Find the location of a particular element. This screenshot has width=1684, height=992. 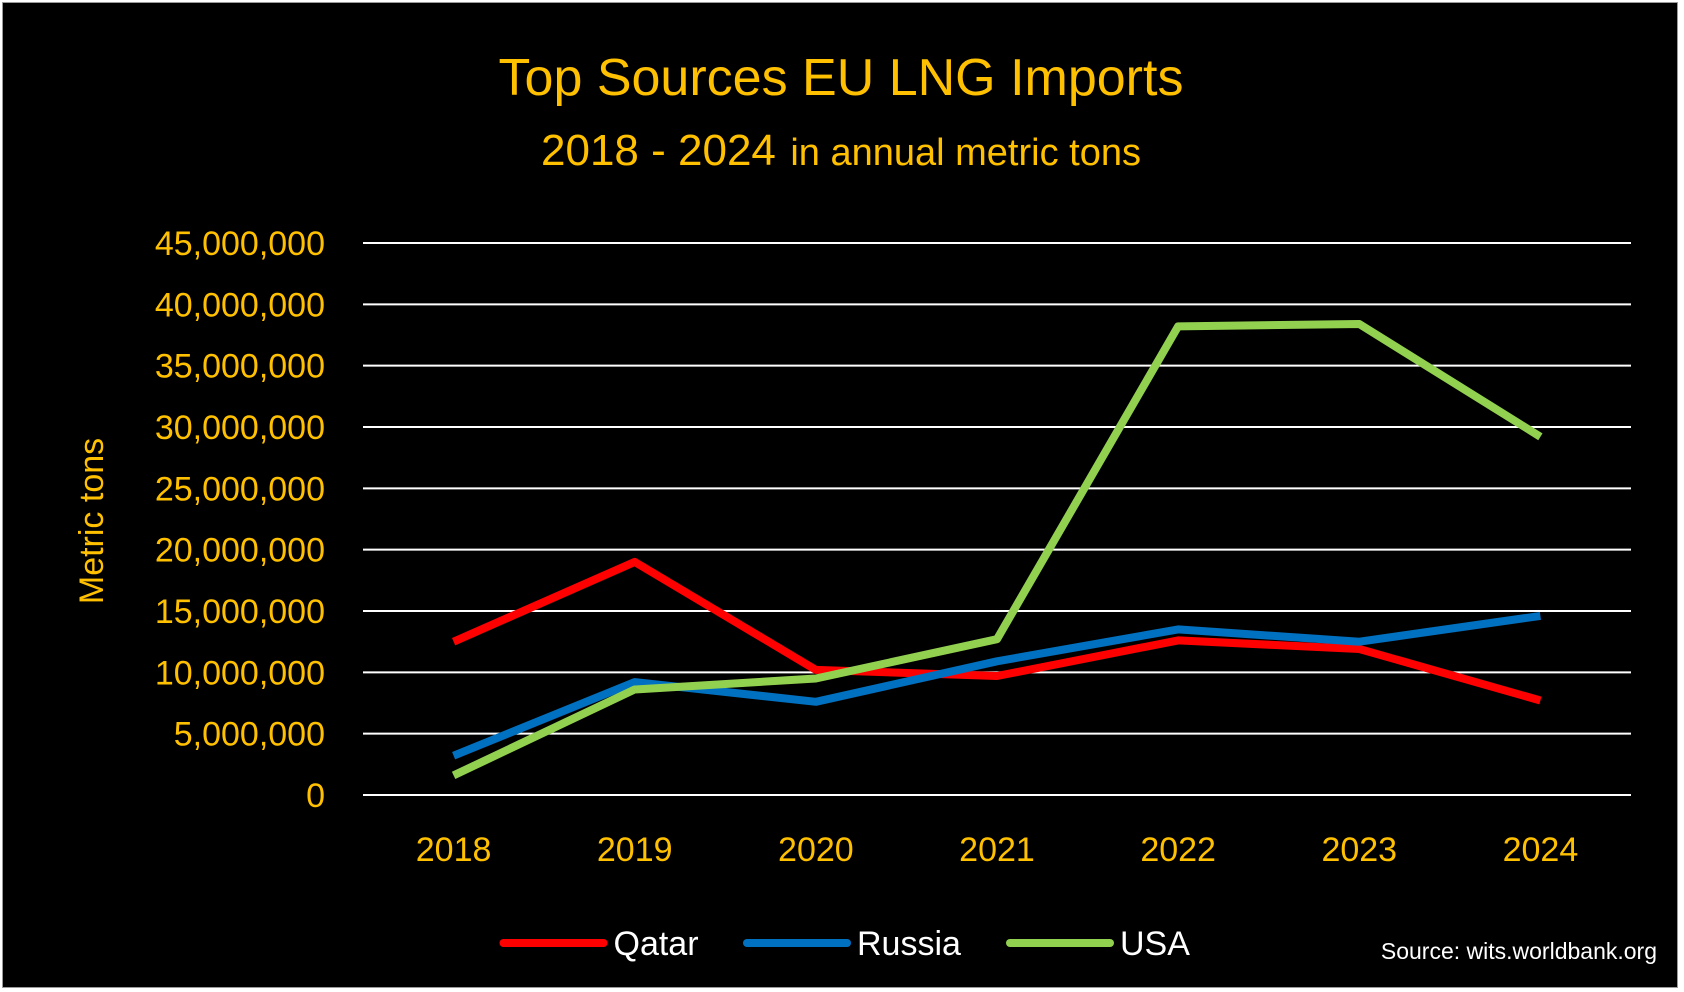

chart-title: Top Sources EU LNG Imports is located at coordinates (841, 78).